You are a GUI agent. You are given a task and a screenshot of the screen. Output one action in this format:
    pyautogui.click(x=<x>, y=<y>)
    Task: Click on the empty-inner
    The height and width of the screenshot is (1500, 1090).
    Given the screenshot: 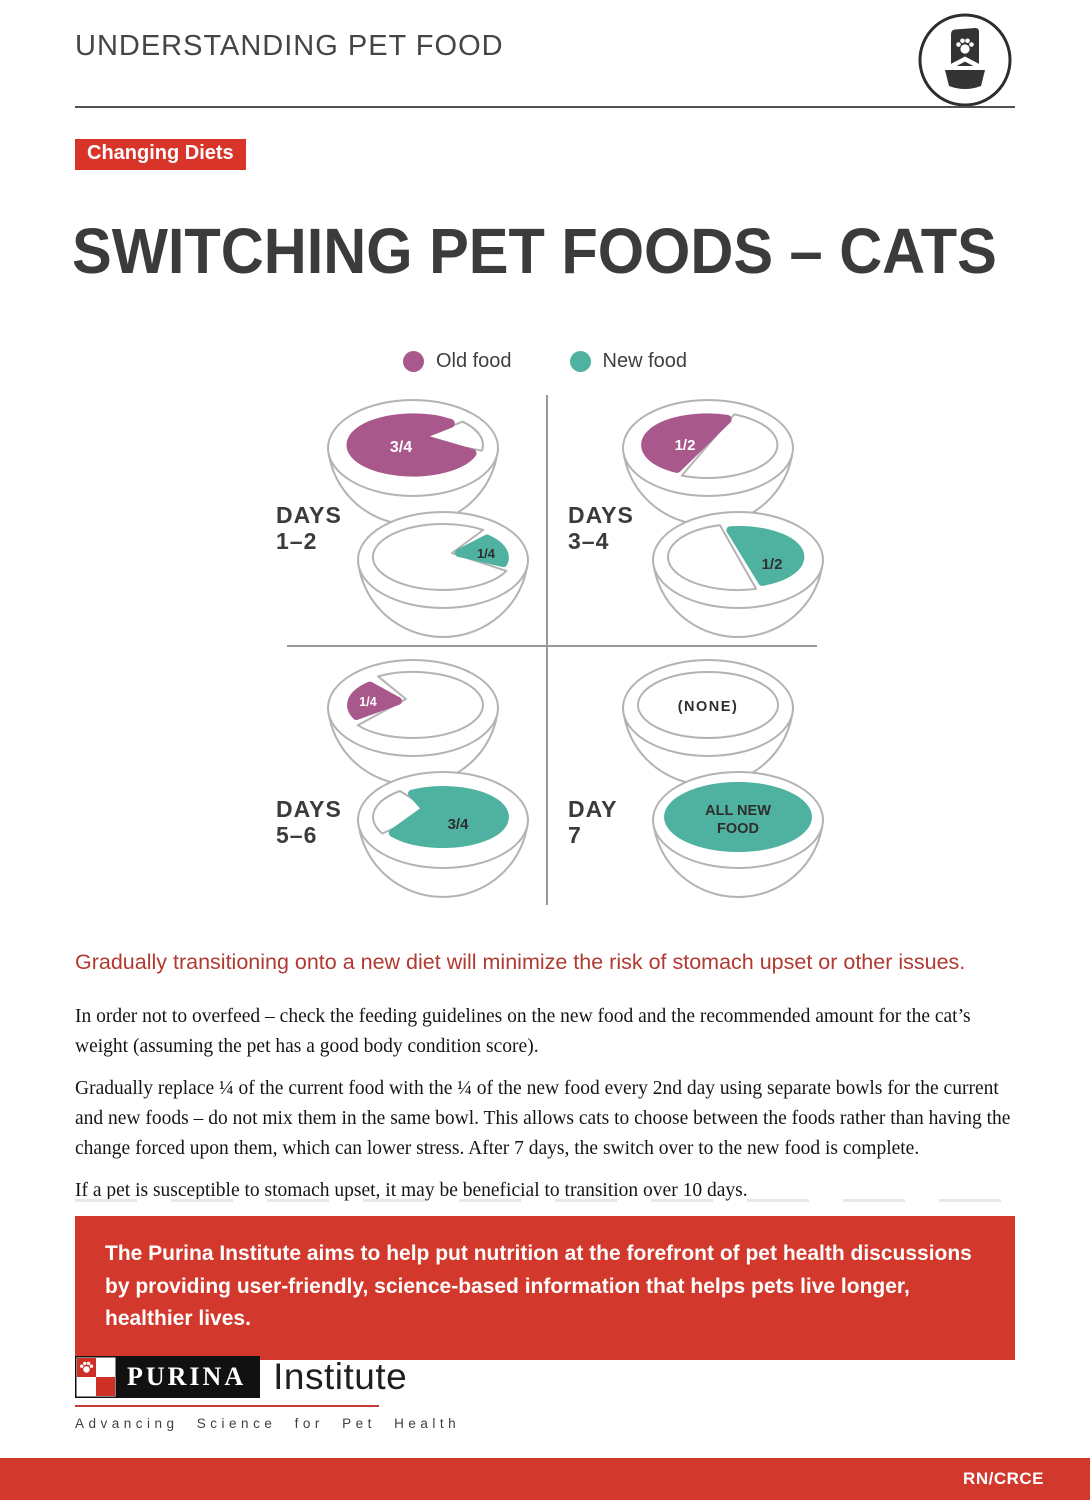 What is the action you would take?
    pyautogui.click(x=708, y=705)
    